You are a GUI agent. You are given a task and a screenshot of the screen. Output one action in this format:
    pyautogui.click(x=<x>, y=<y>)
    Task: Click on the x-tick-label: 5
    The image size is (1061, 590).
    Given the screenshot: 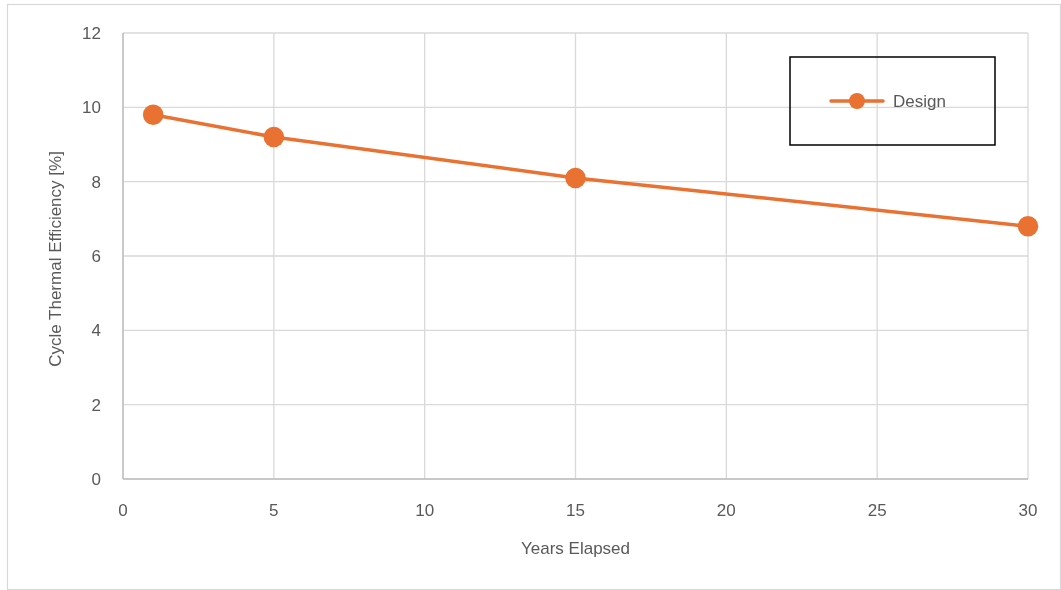 What is the action you would take?
    pyautogui.click(x=274, y=510)
    